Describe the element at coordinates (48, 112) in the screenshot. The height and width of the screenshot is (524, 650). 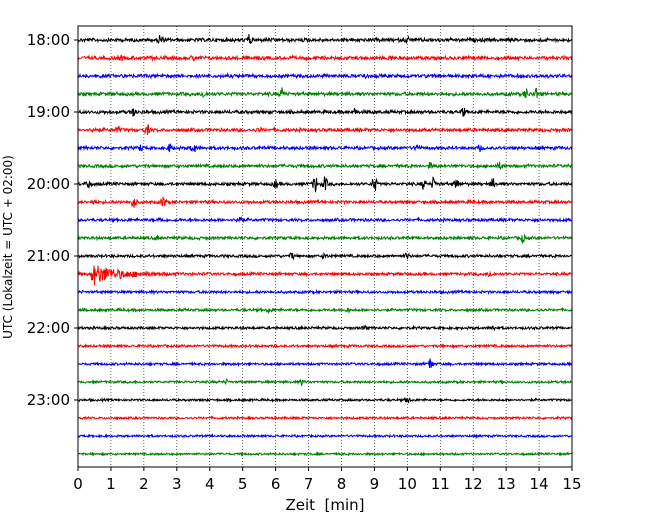
I see `y-tick-label: 19:00` at that location.